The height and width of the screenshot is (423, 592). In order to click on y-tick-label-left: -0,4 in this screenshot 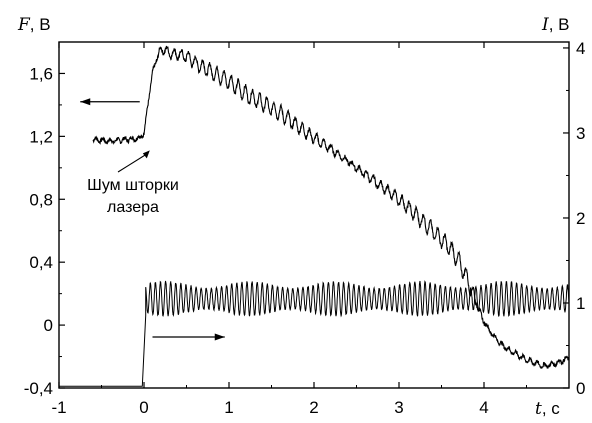, I will do `click(38, 388)`.